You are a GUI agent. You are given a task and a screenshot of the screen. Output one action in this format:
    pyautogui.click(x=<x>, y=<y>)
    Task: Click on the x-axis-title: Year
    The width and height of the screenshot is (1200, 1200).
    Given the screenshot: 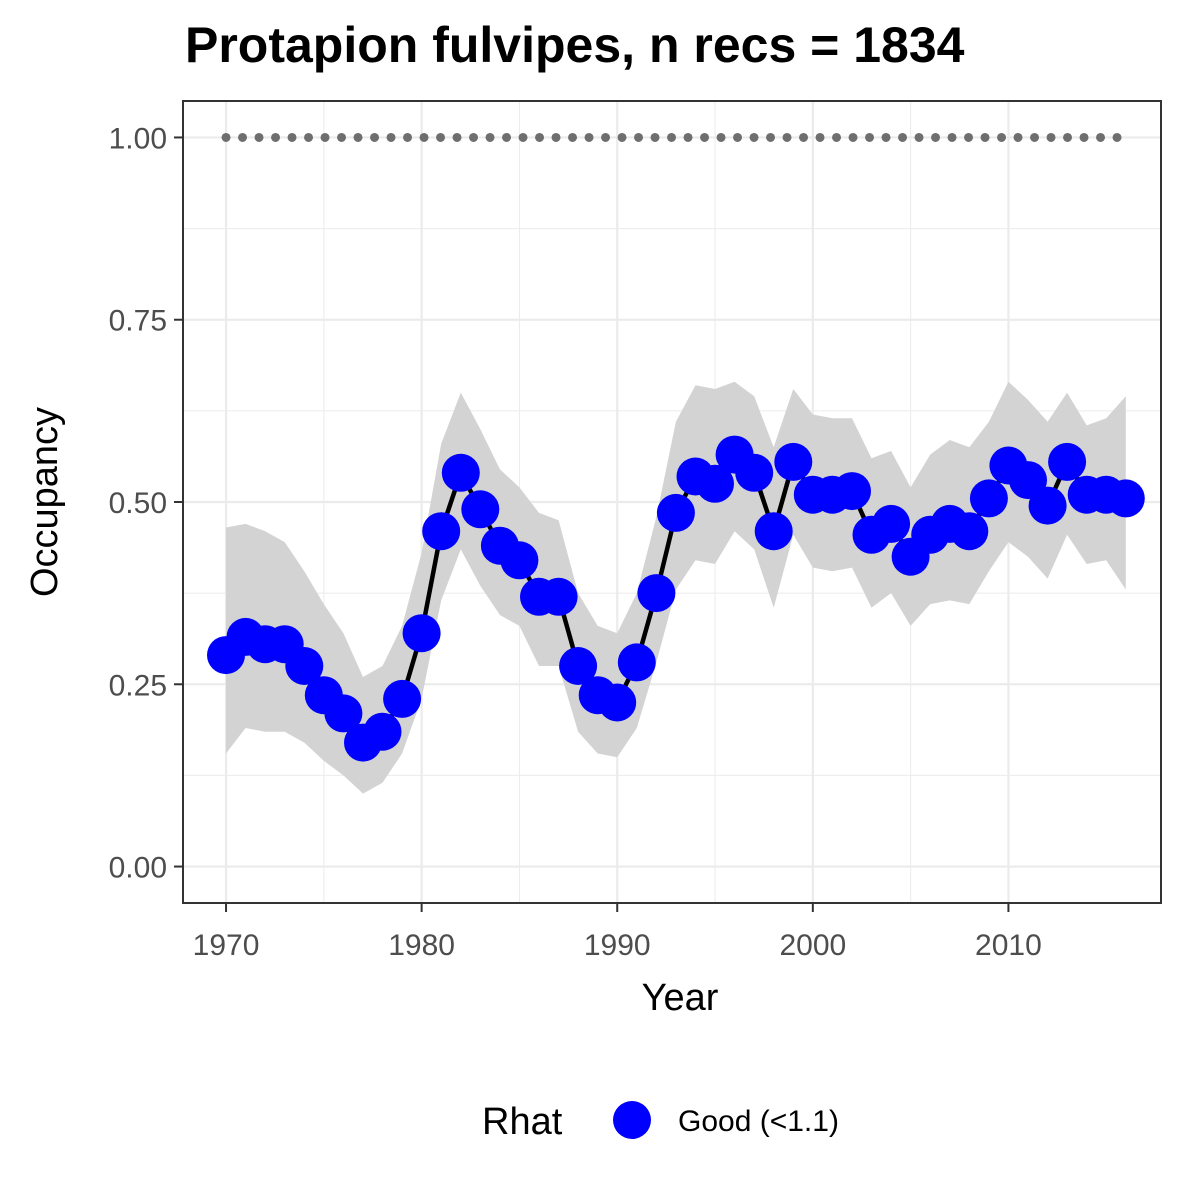 What is the action you would take?
    pyautogui.click(x=680, y=998)
    